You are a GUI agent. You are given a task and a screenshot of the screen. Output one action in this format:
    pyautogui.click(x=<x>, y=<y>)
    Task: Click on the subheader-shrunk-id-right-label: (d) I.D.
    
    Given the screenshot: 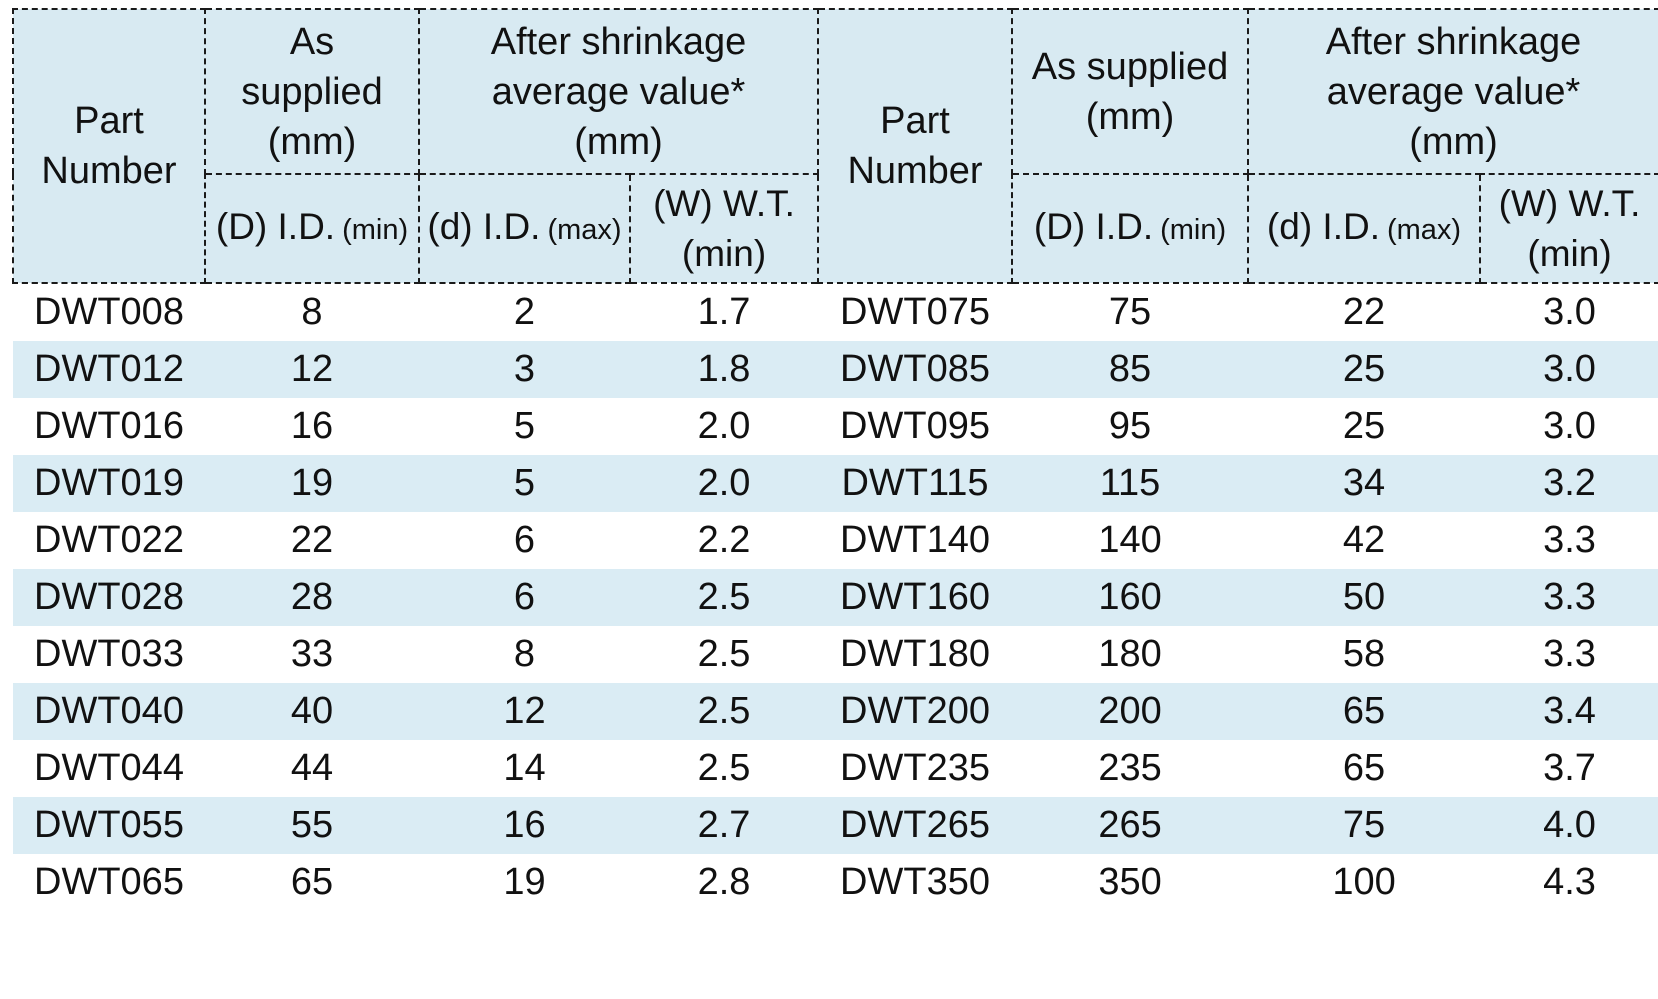 What is the action you would take?
    pyautogui.click(x=1323, y=226)
    